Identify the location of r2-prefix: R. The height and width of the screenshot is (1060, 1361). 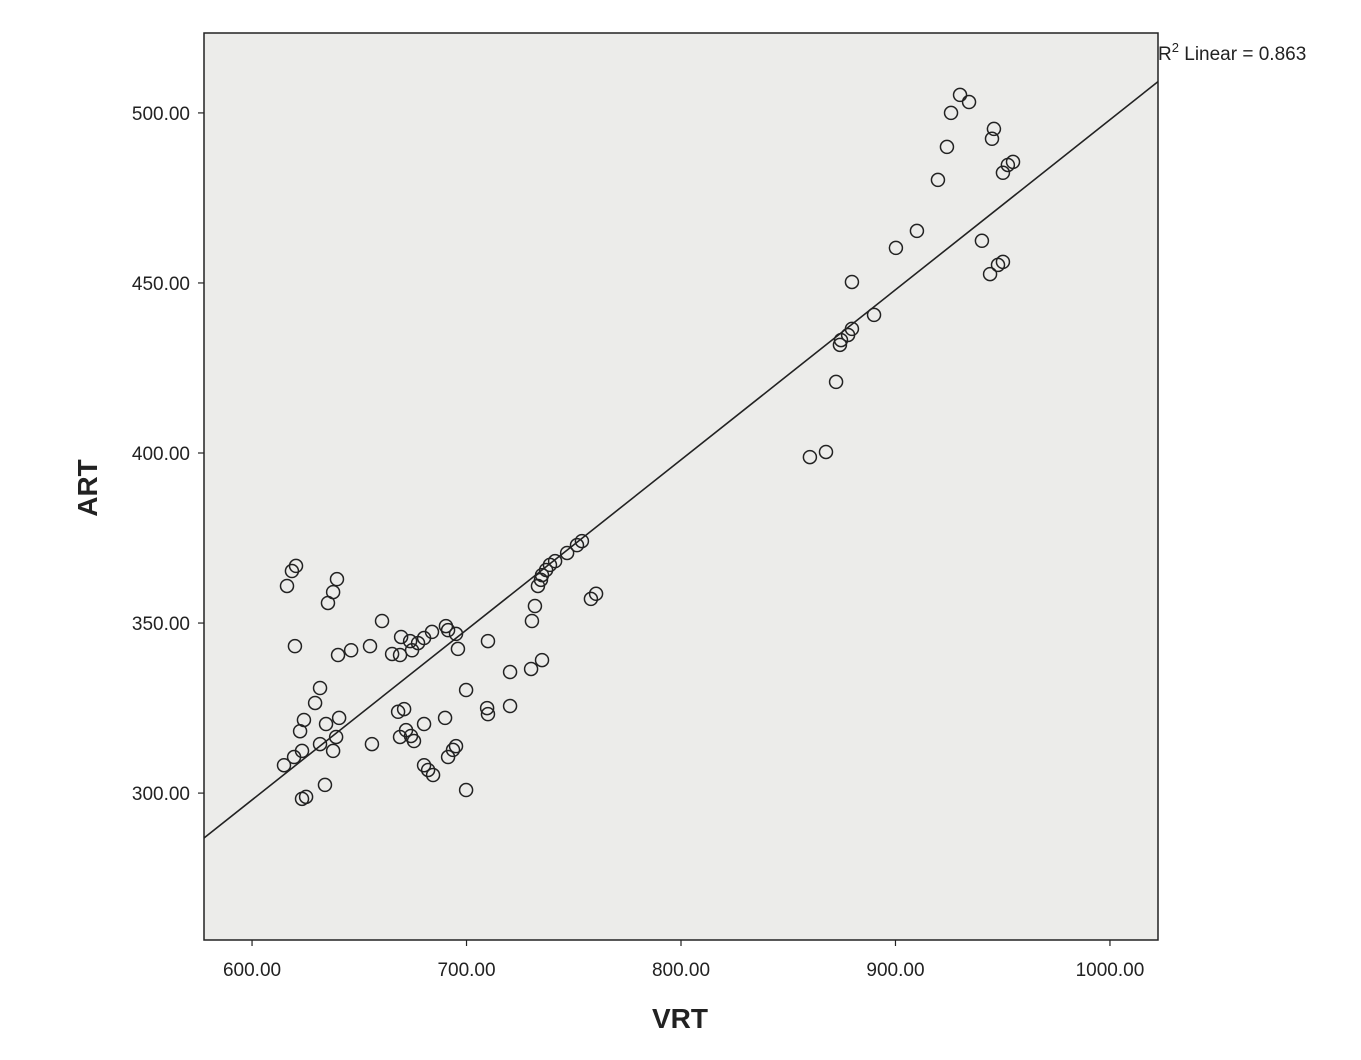
(1165, 54).